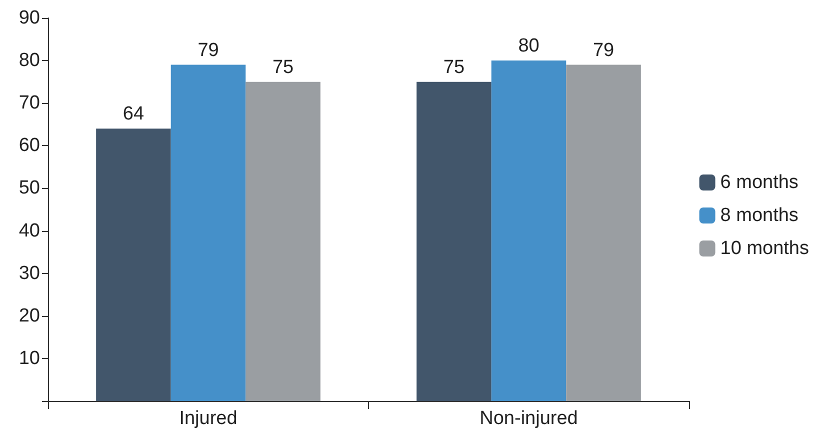  Describe the element at coordinates (759, 215) in the screenshot. I see `legend-label: 8 months` at that location.